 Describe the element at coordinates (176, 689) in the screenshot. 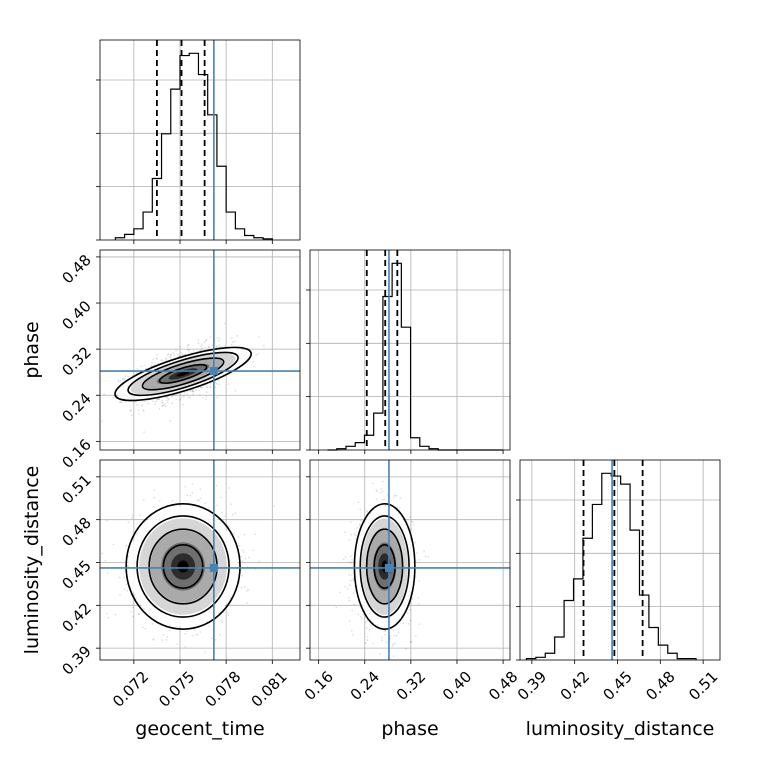

I see `x-tick-label-geocent_time: 0.075` at that location.